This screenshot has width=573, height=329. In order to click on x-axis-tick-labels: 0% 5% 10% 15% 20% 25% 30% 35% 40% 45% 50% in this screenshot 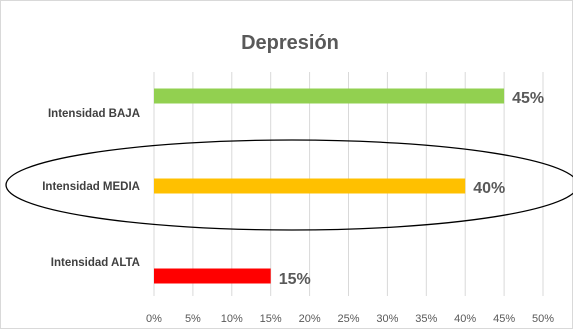, I will do `click(350, 319)`.